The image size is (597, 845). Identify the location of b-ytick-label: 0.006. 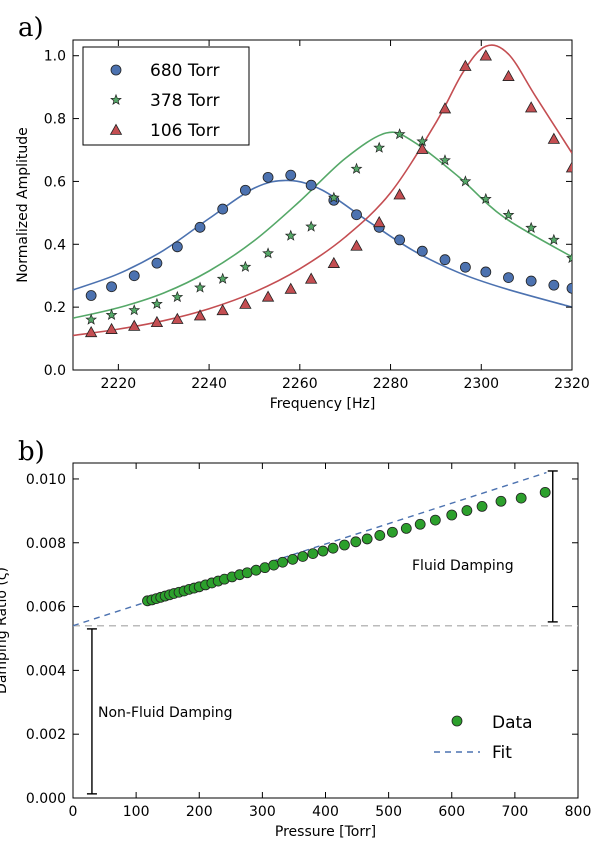
(46, 608).